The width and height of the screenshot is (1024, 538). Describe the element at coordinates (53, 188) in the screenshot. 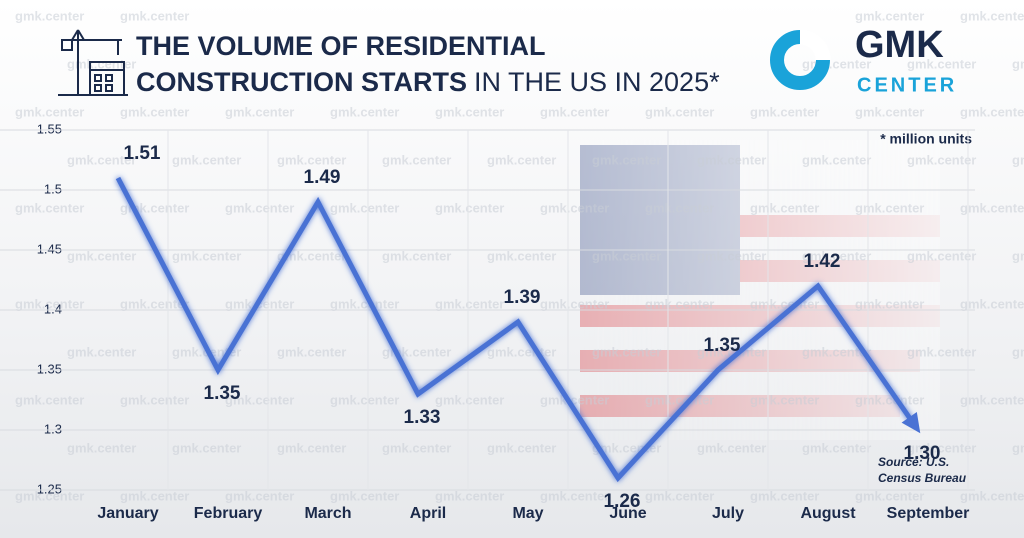

I see `y-tick-label: 1.5` at that location.